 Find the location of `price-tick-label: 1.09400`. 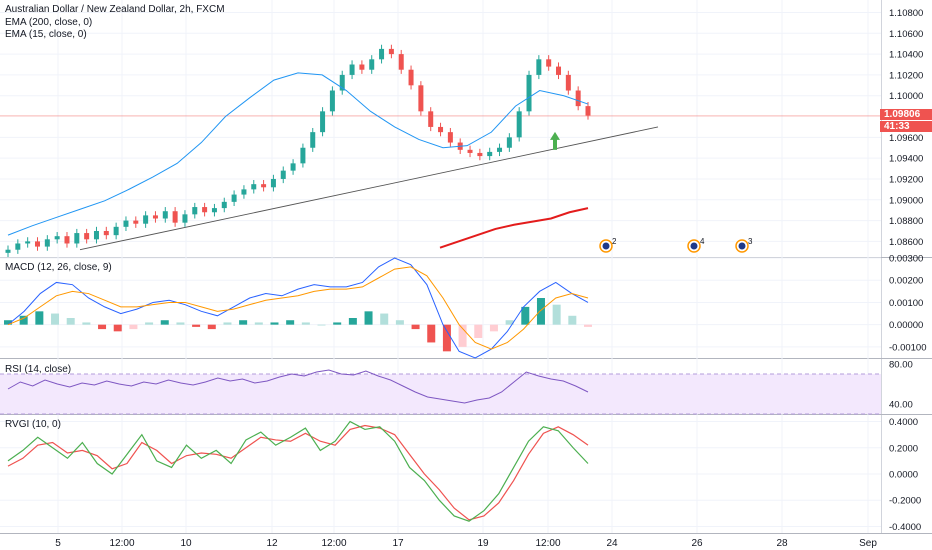

price-tick-label: 1.09400 is located at coordinates (906, 159).